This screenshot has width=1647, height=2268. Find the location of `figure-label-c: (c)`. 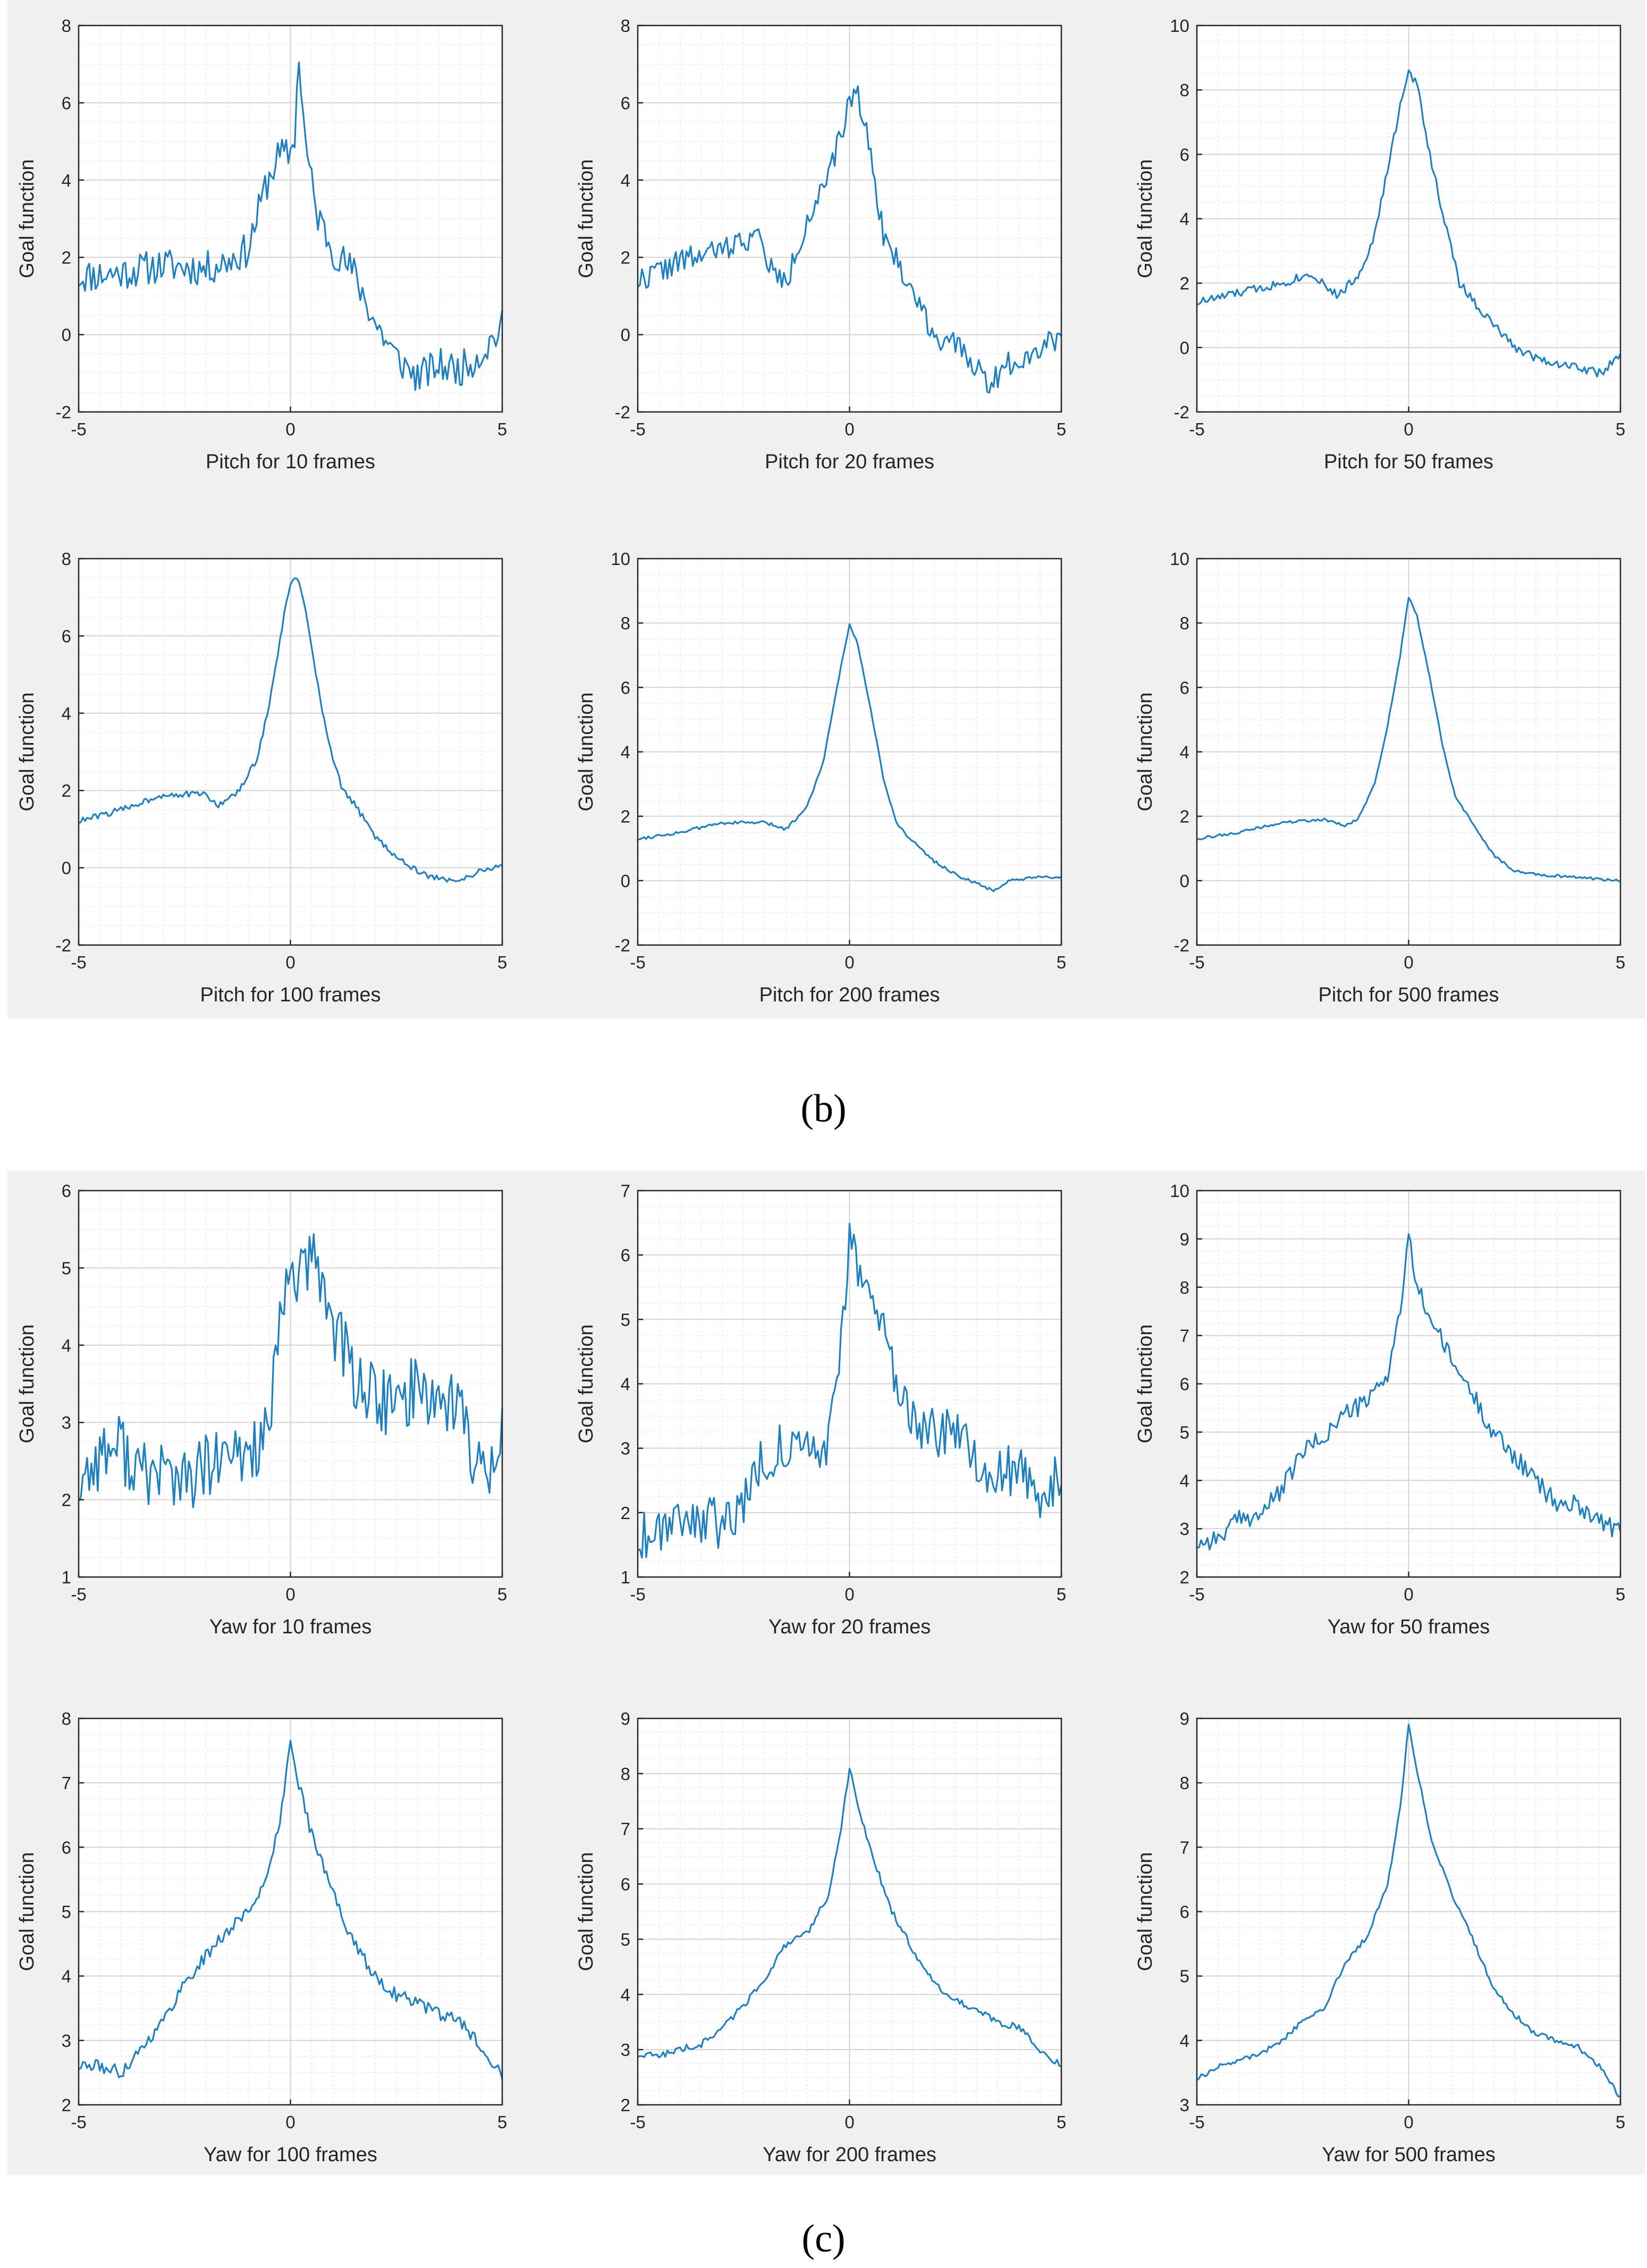

figure-label-c: (c) is located at coordinates (823, 2239).